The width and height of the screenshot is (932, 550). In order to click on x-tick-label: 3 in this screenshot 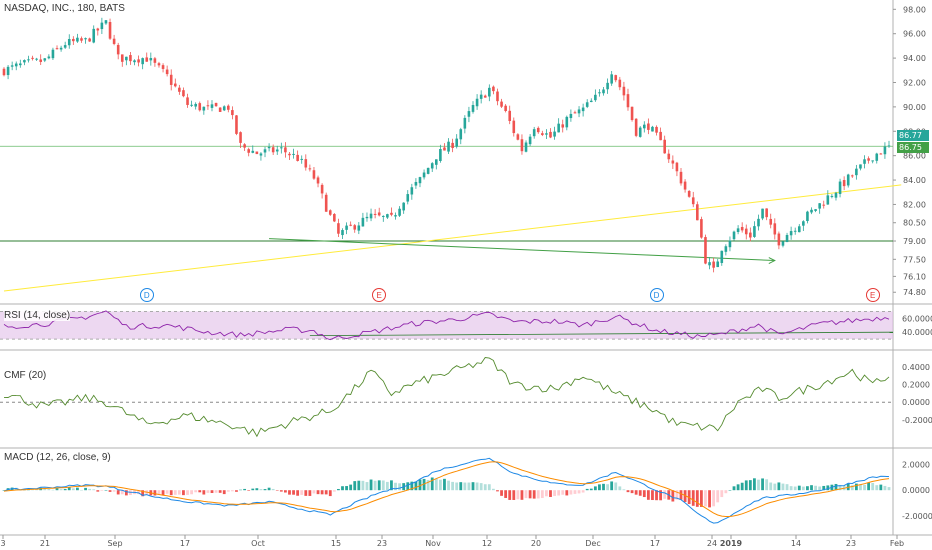, I will do `click(2, 543)`.